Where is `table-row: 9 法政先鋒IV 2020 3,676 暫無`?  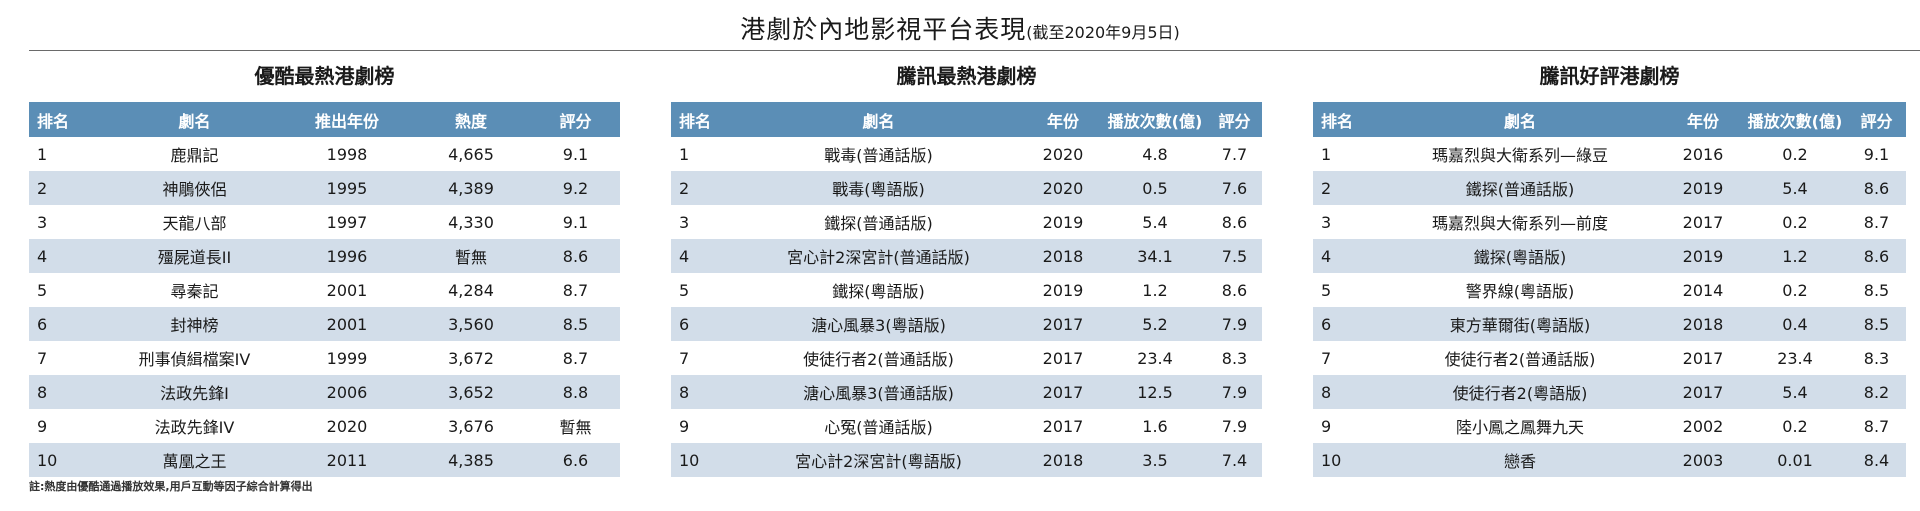 table-row: 9 法政先鋒IV 2020 3,676 暫無 is located at coordinates (324, 426).